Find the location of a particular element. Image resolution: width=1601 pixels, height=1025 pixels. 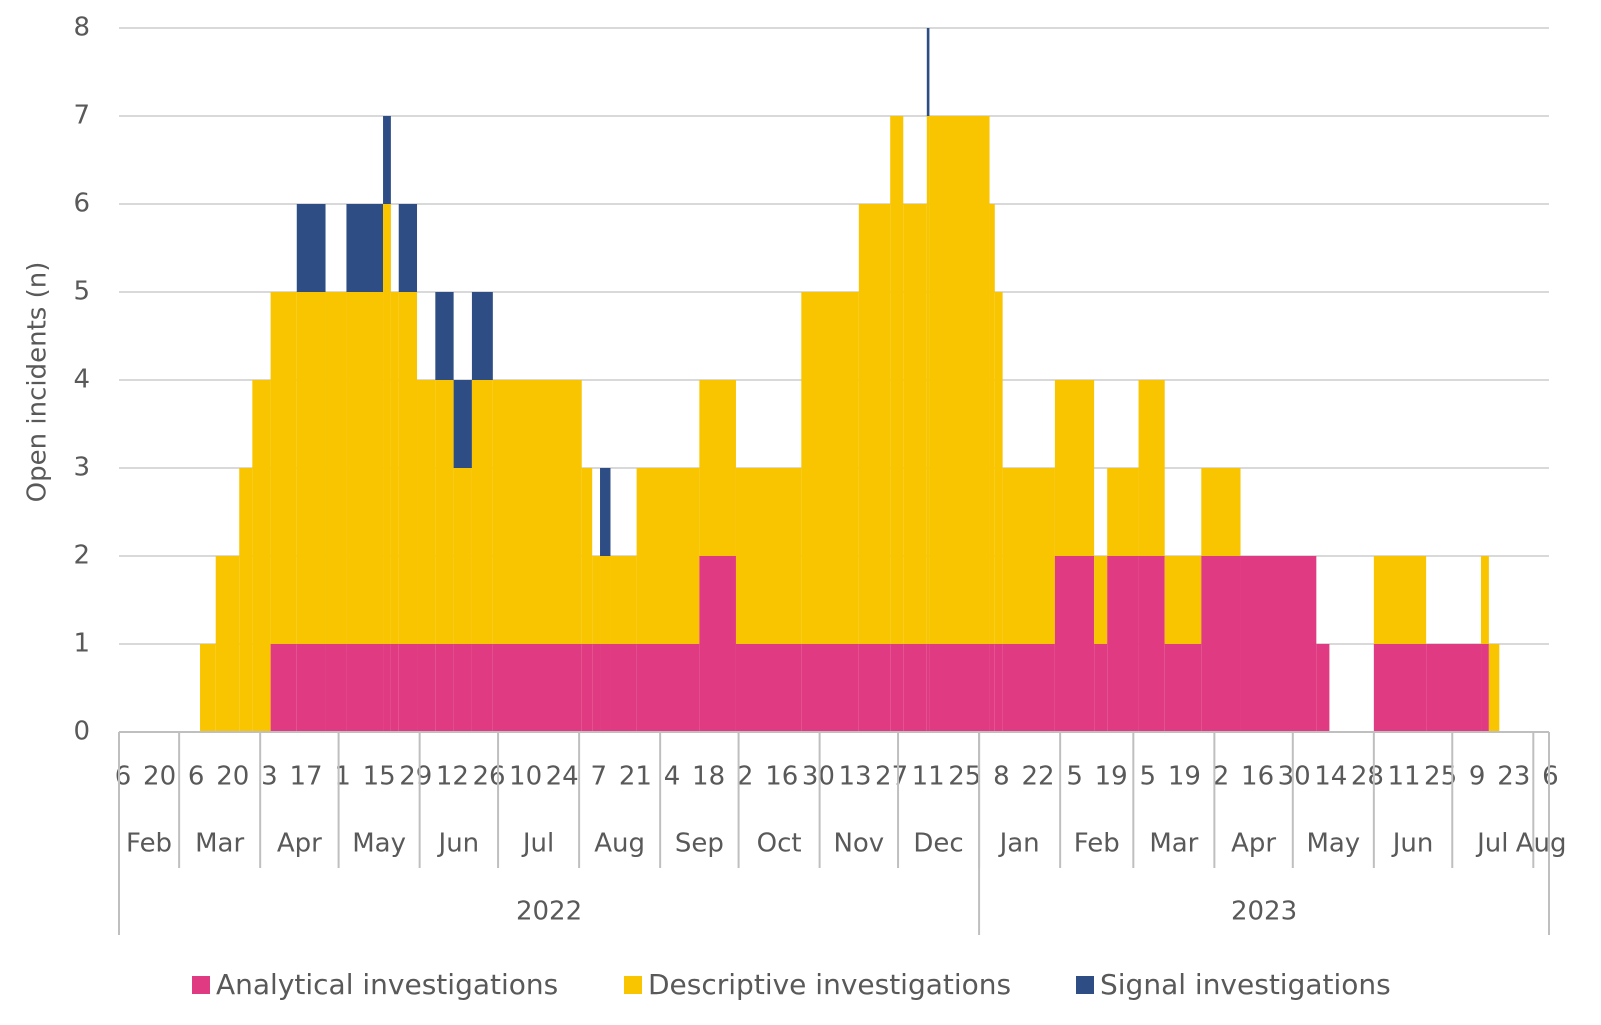

x-tick-label: 7 is located at coordinates (599, 777).